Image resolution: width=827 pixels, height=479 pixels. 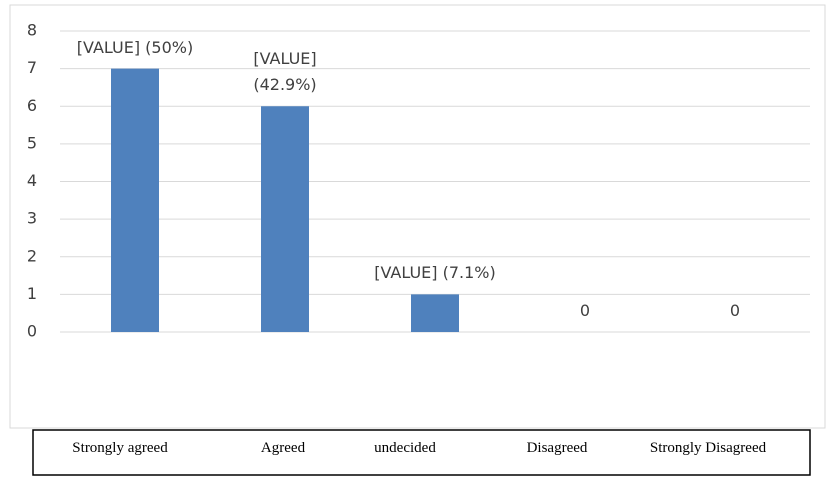 I want to click on y-tick-label: 1, so click(x=32, y=293).